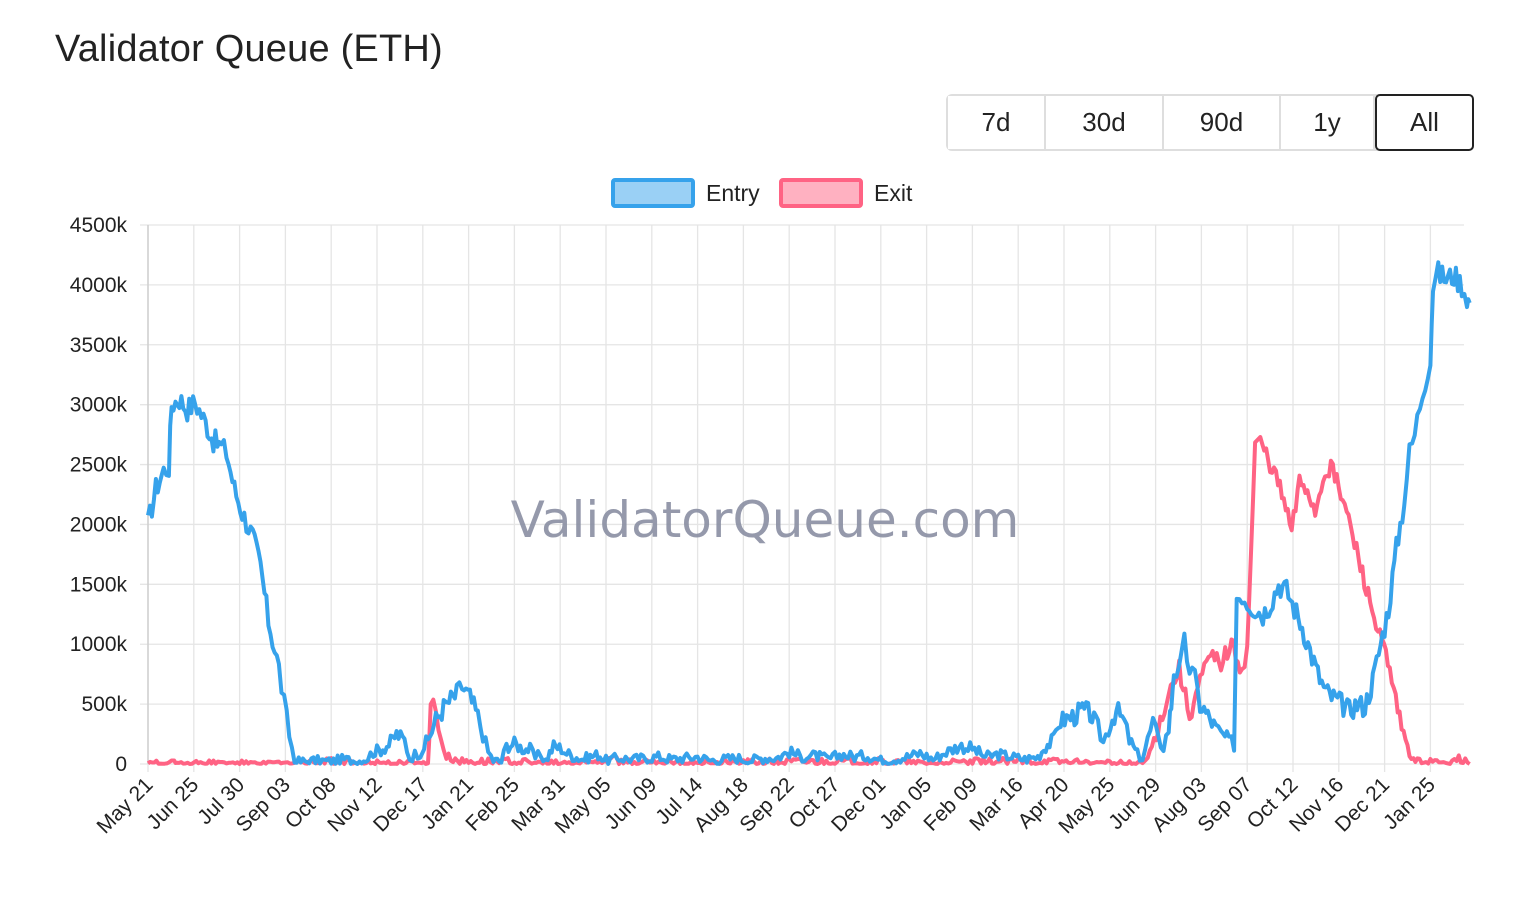  I want to click on x-tick-label: Jun 25, so click(172, 803).